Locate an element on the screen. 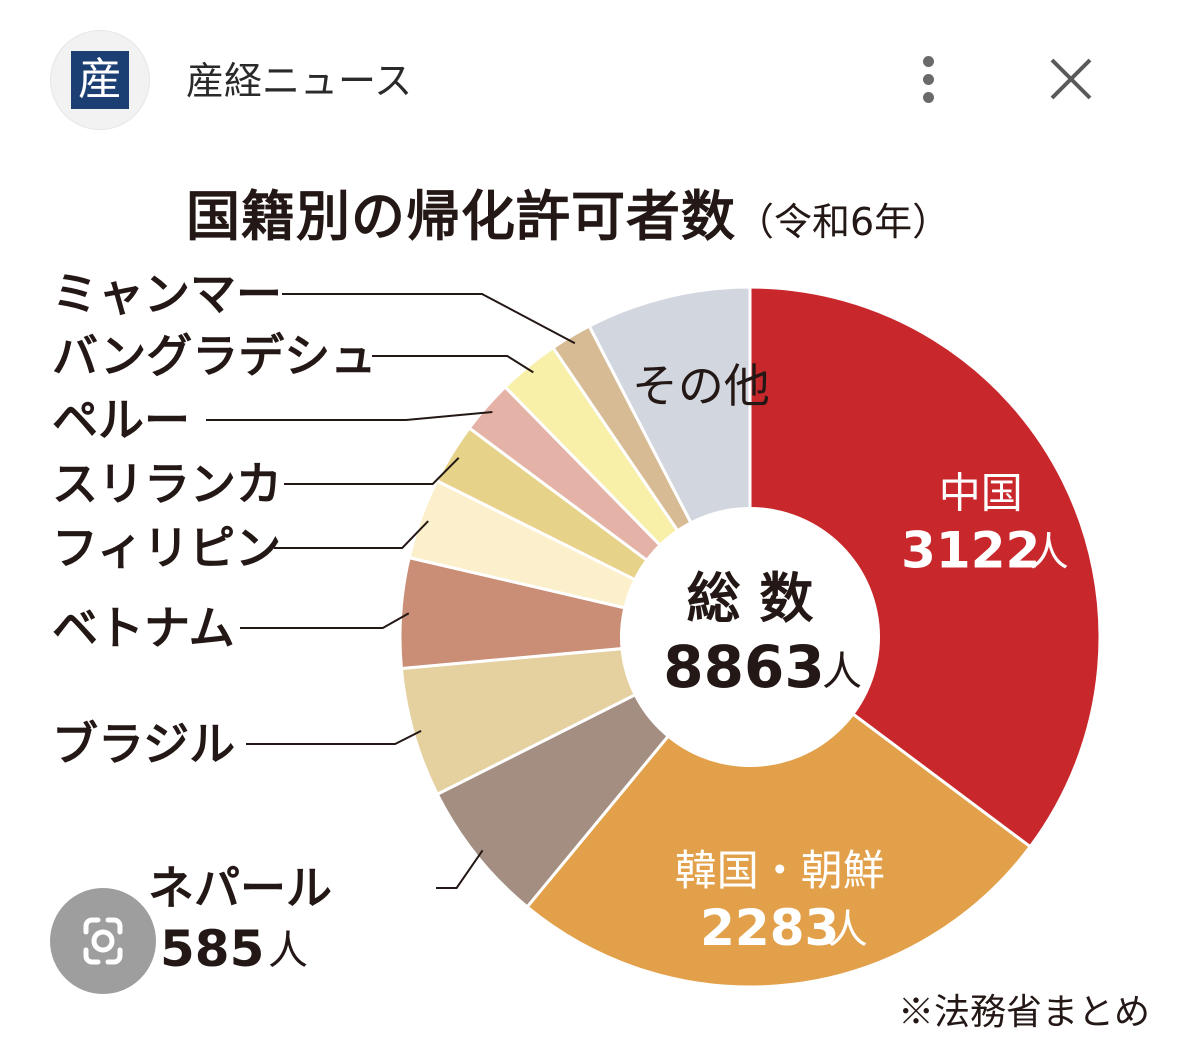 The image size is (1179, 1046). label-slice-1-unit: 人 is located at coordinates (848, 930).